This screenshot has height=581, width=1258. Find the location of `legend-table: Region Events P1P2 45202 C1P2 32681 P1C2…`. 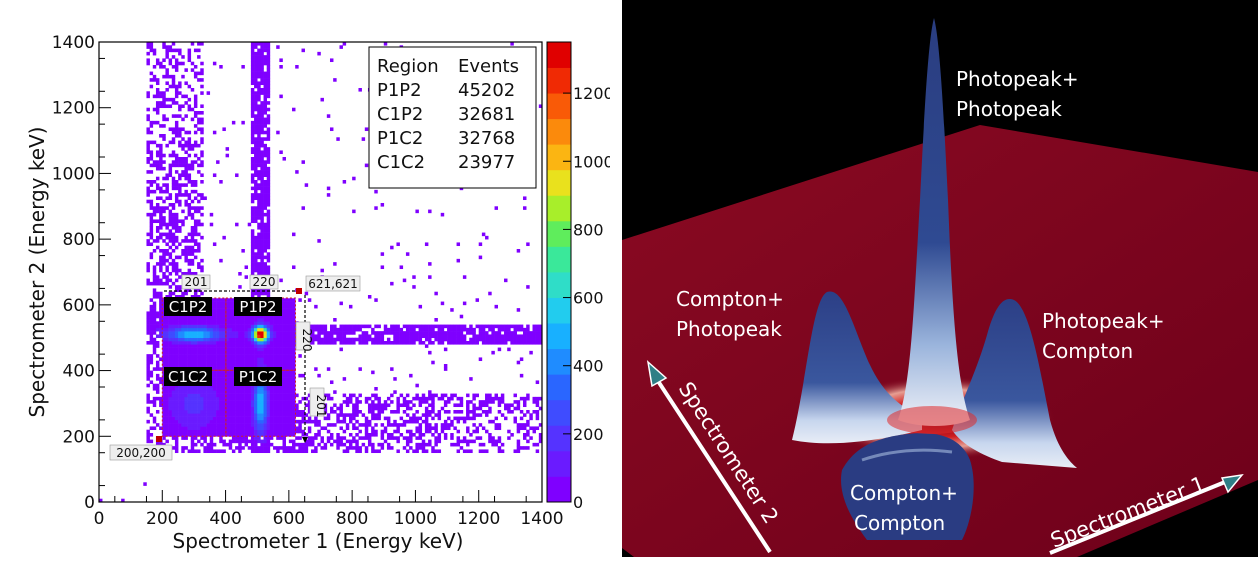

legend-table: Region Events P1P2 45202 C1P2 32681 P1C2… is located at coordinates (452, 117).